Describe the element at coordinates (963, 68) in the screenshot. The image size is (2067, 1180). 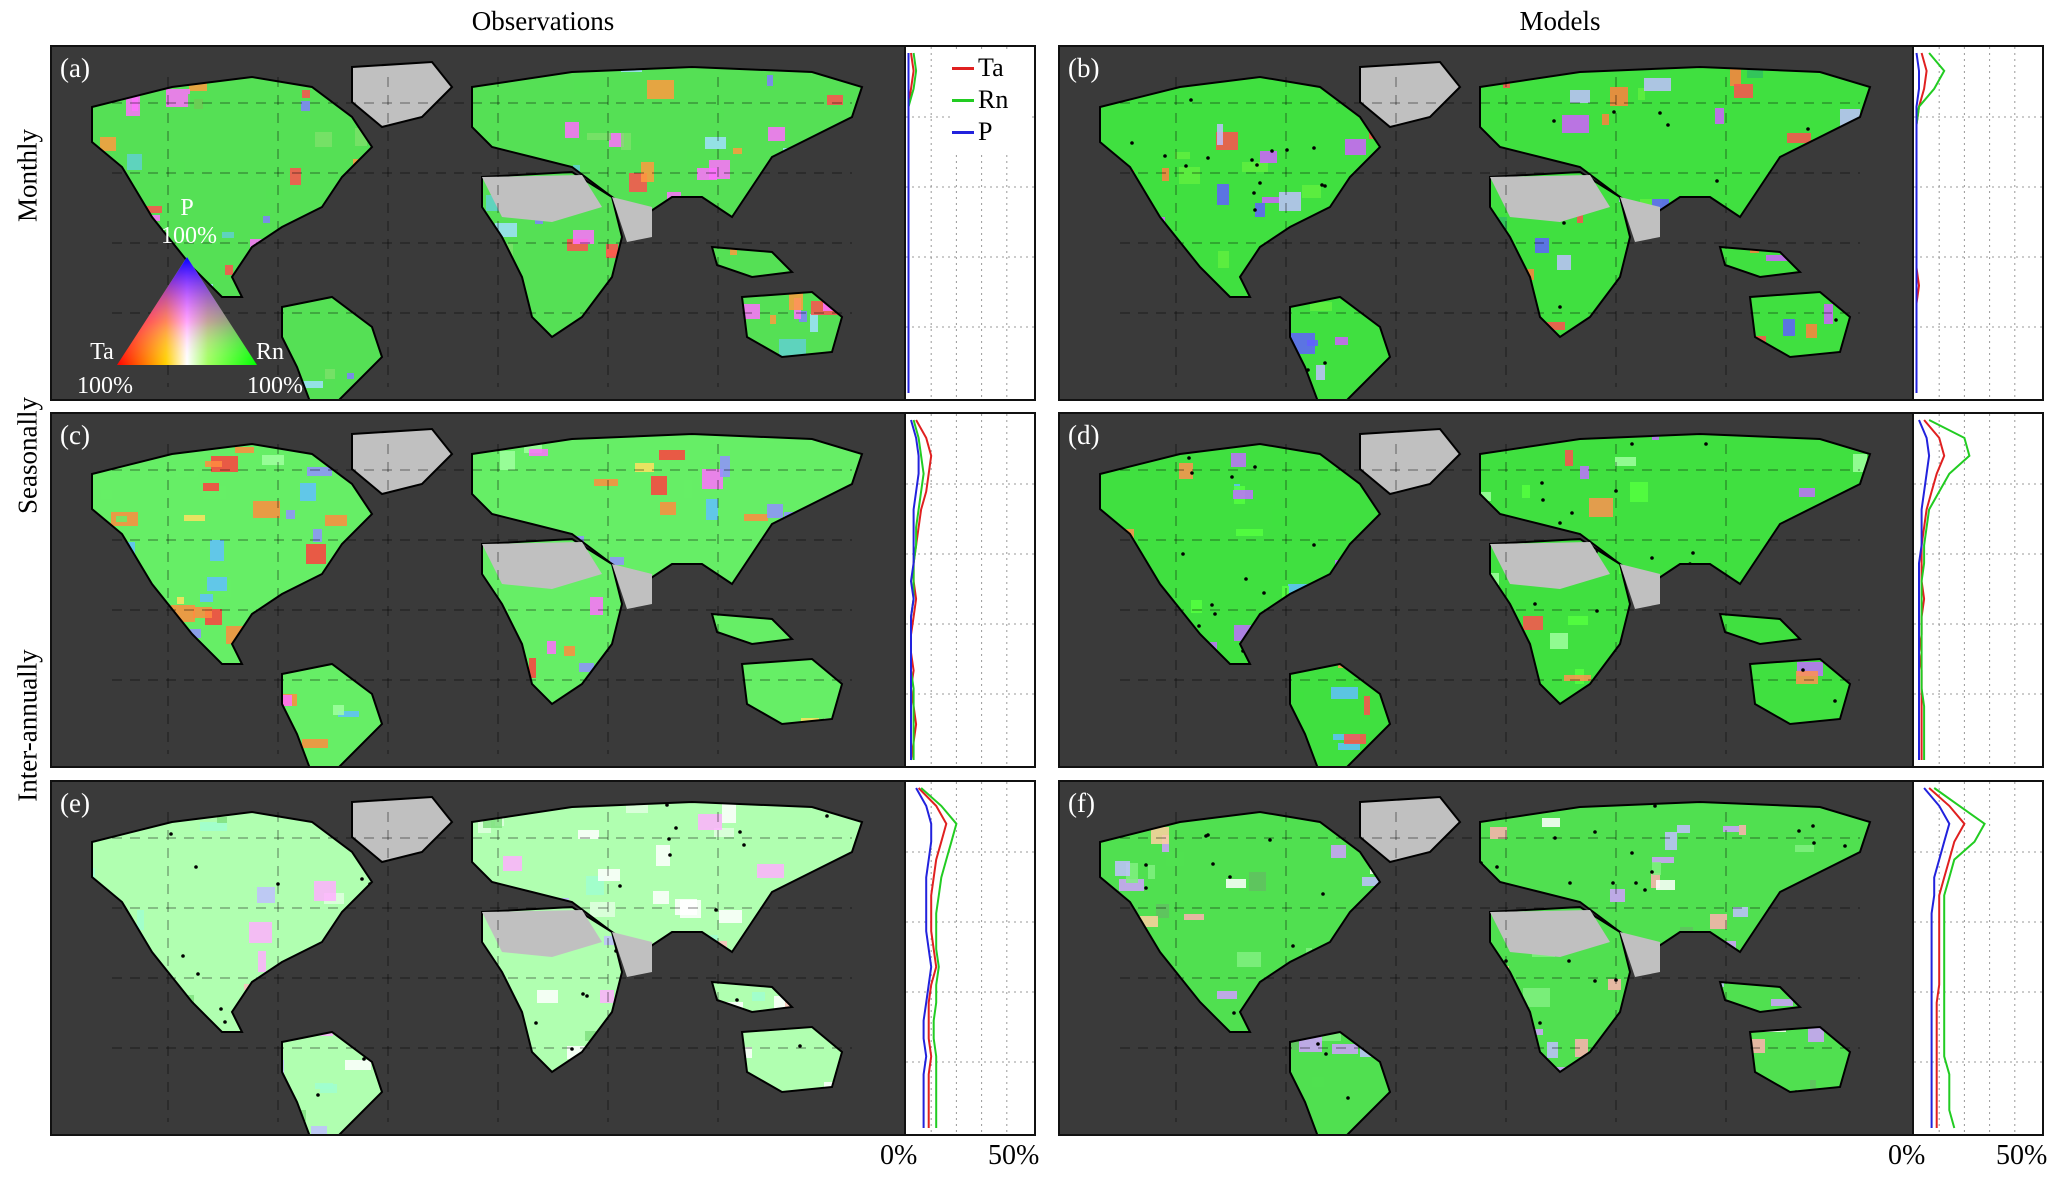
I see `legend-swatch-ta` at that location.